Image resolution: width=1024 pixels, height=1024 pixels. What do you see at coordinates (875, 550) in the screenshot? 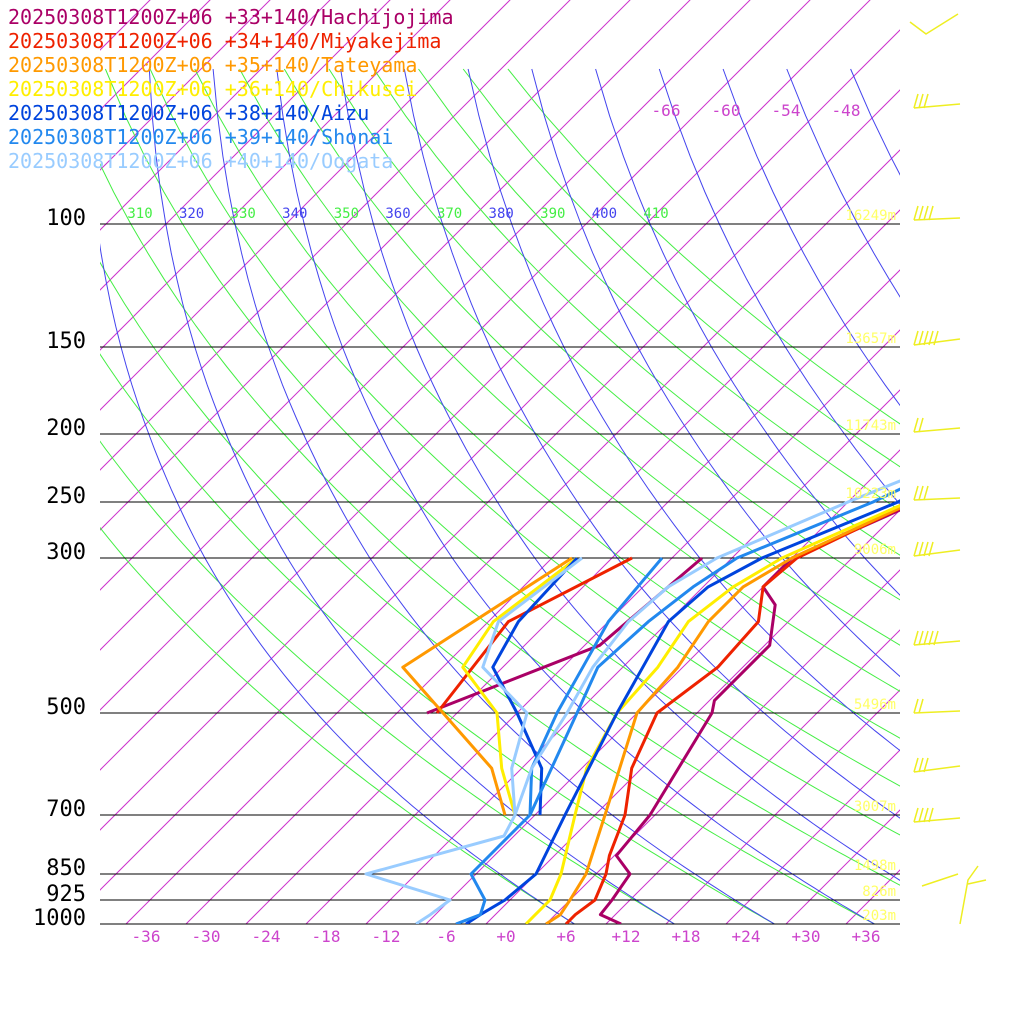
I see `height-label: 9006m` at bounding box center [875, 550].